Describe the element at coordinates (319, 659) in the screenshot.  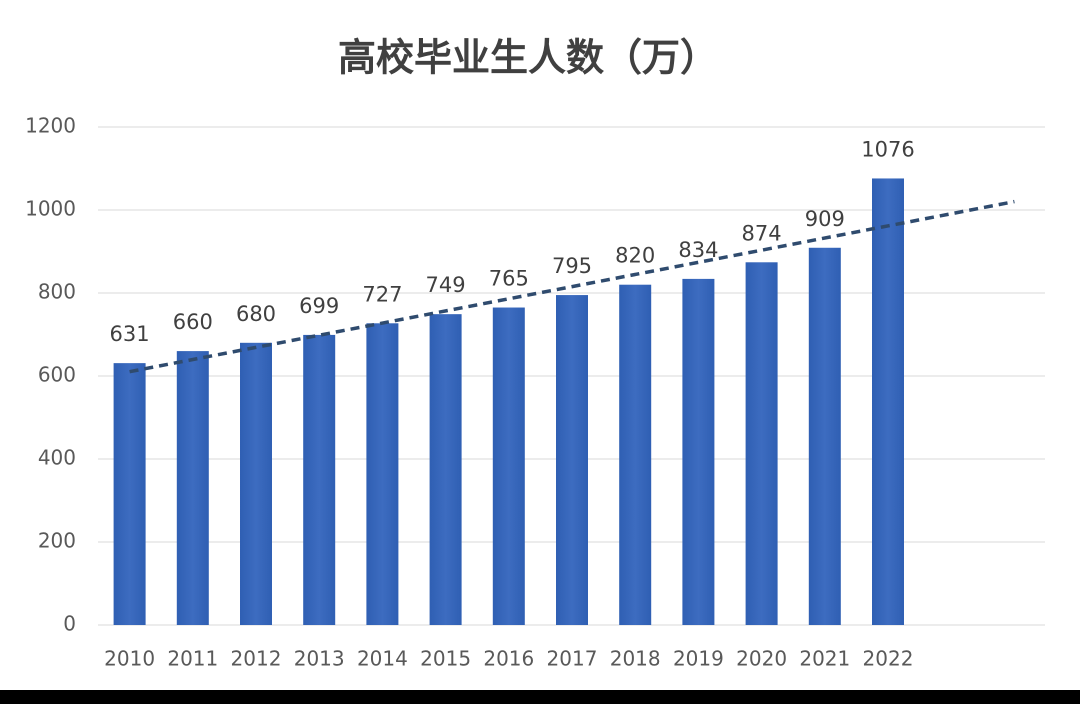
I see `x-tick-label: 2013` at that location.